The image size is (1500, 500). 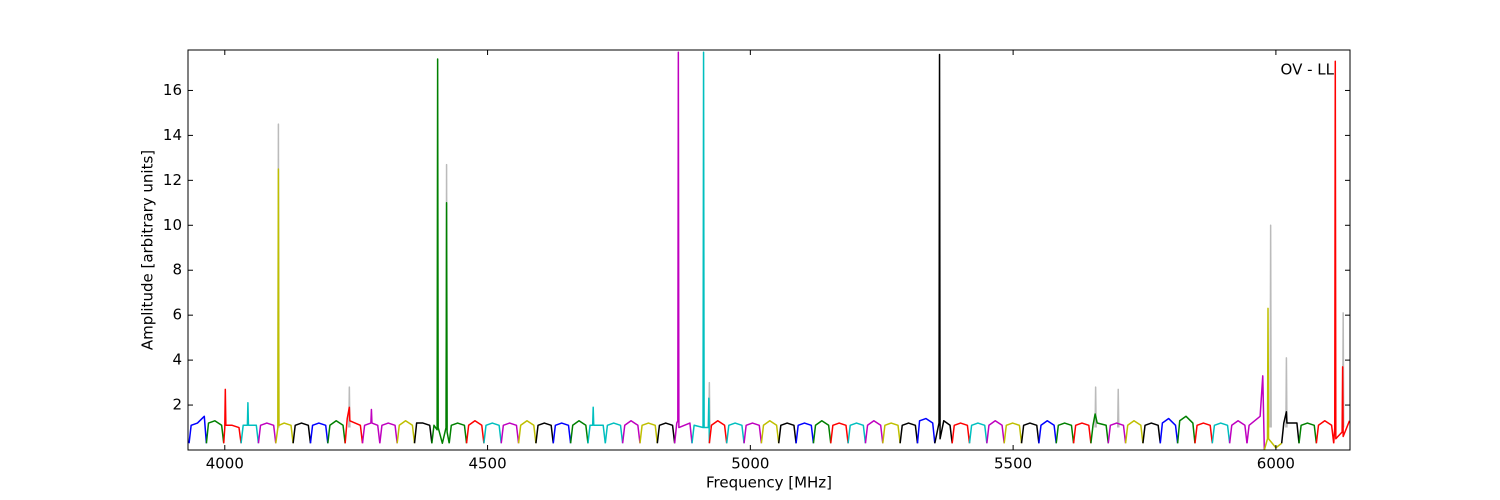 What do you see at coordinates (225, 464) in the screenshot?
I see `x-tick-label: 4000` at bounding box center [225, 464].